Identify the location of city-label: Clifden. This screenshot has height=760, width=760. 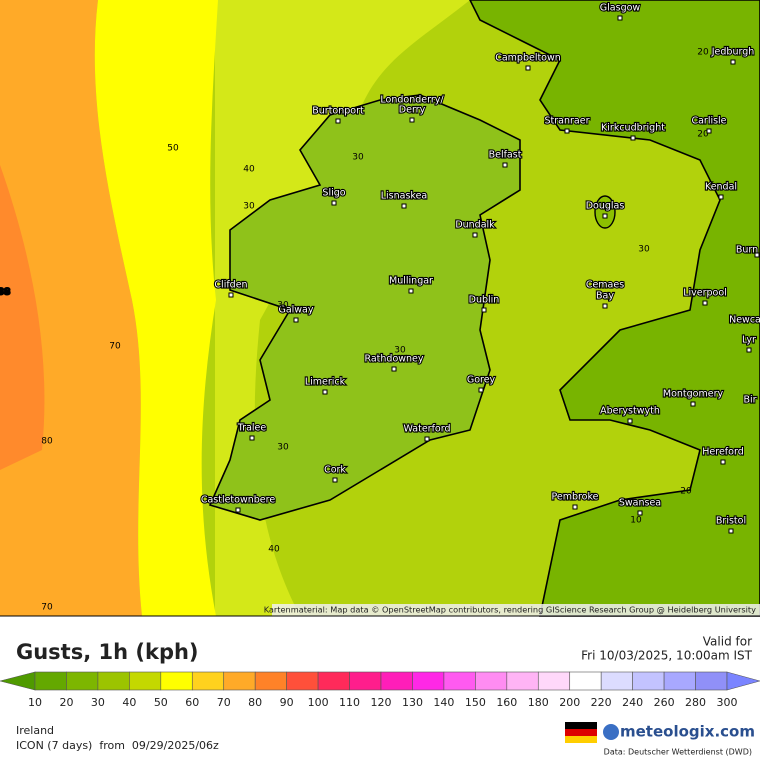
(230, 285).